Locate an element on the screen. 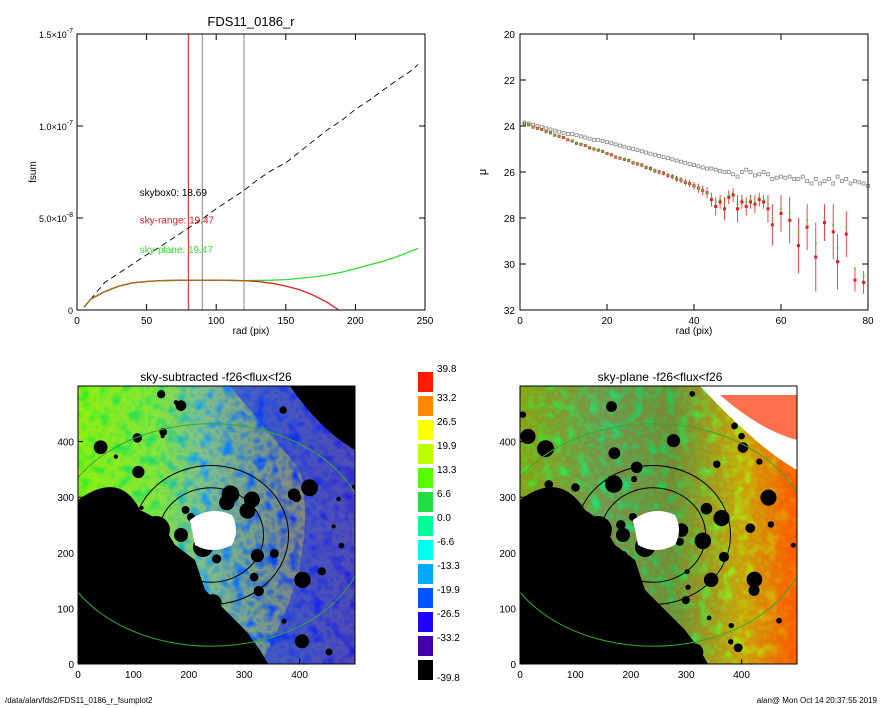  y-tick-label: 0 is located at coordinates (71, 665).